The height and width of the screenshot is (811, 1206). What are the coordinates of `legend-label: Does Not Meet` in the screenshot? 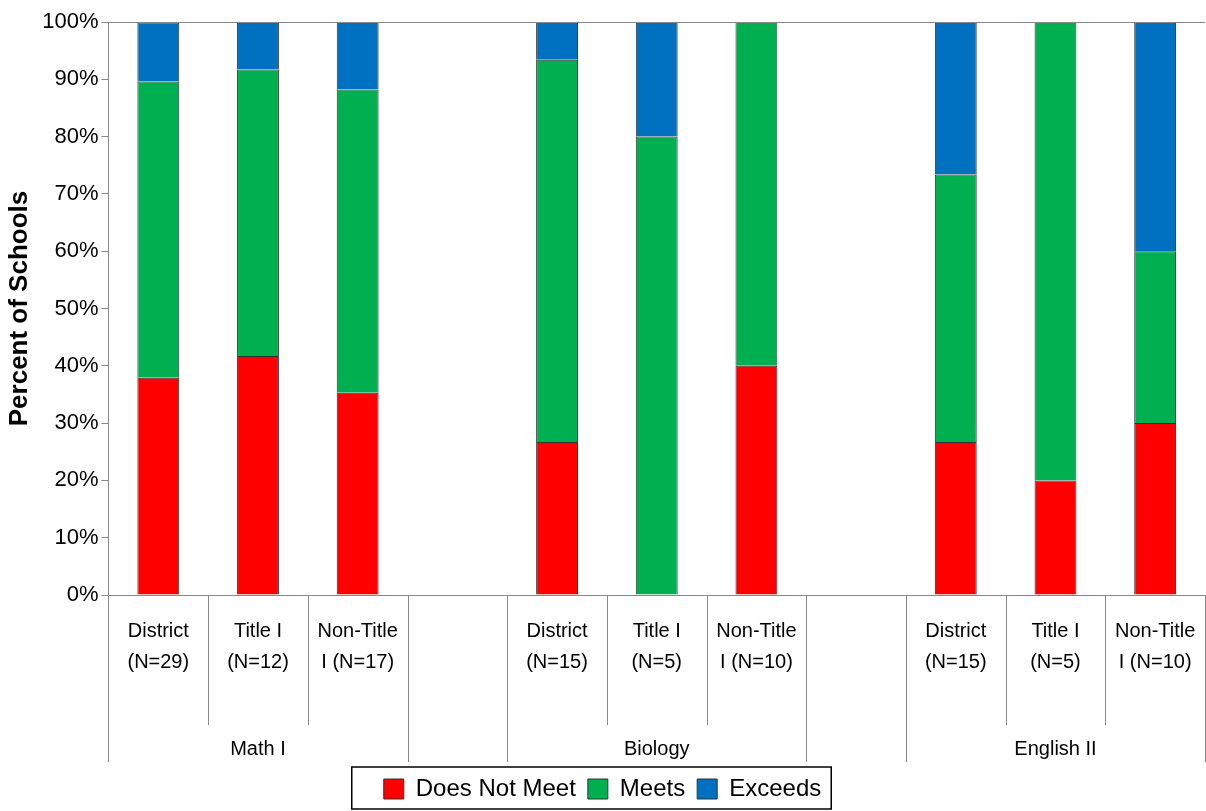 It's located at (496, 787).